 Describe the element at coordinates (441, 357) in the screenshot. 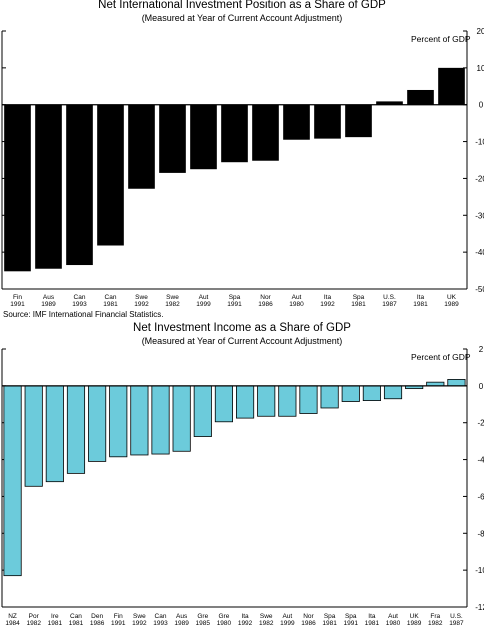

I see `chart2-ylabel: Percent of GDP` at that location.